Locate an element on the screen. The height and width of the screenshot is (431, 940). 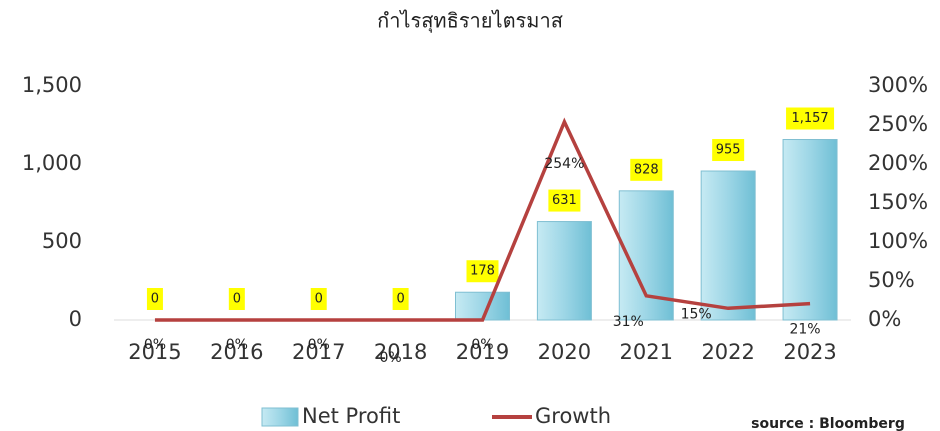
x-tick-label: 2022 is located at coordinates (727, 352).